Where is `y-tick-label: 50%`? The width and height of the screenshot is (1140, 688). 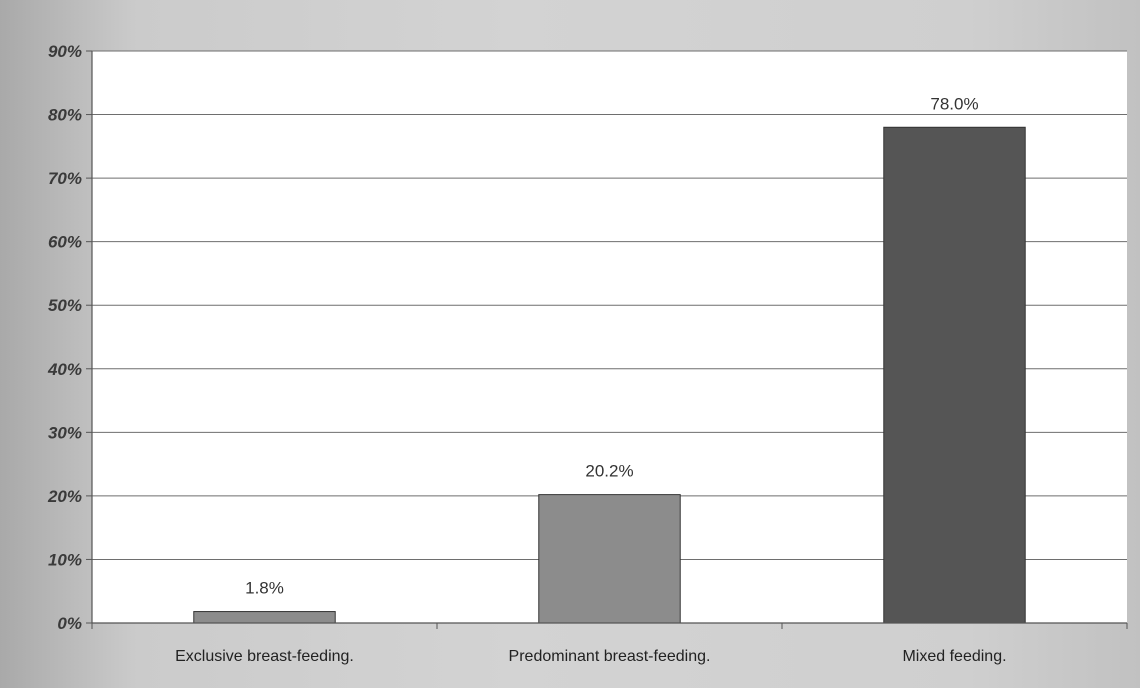
y-tick-label: 50% is located at coordinates (65, 305).